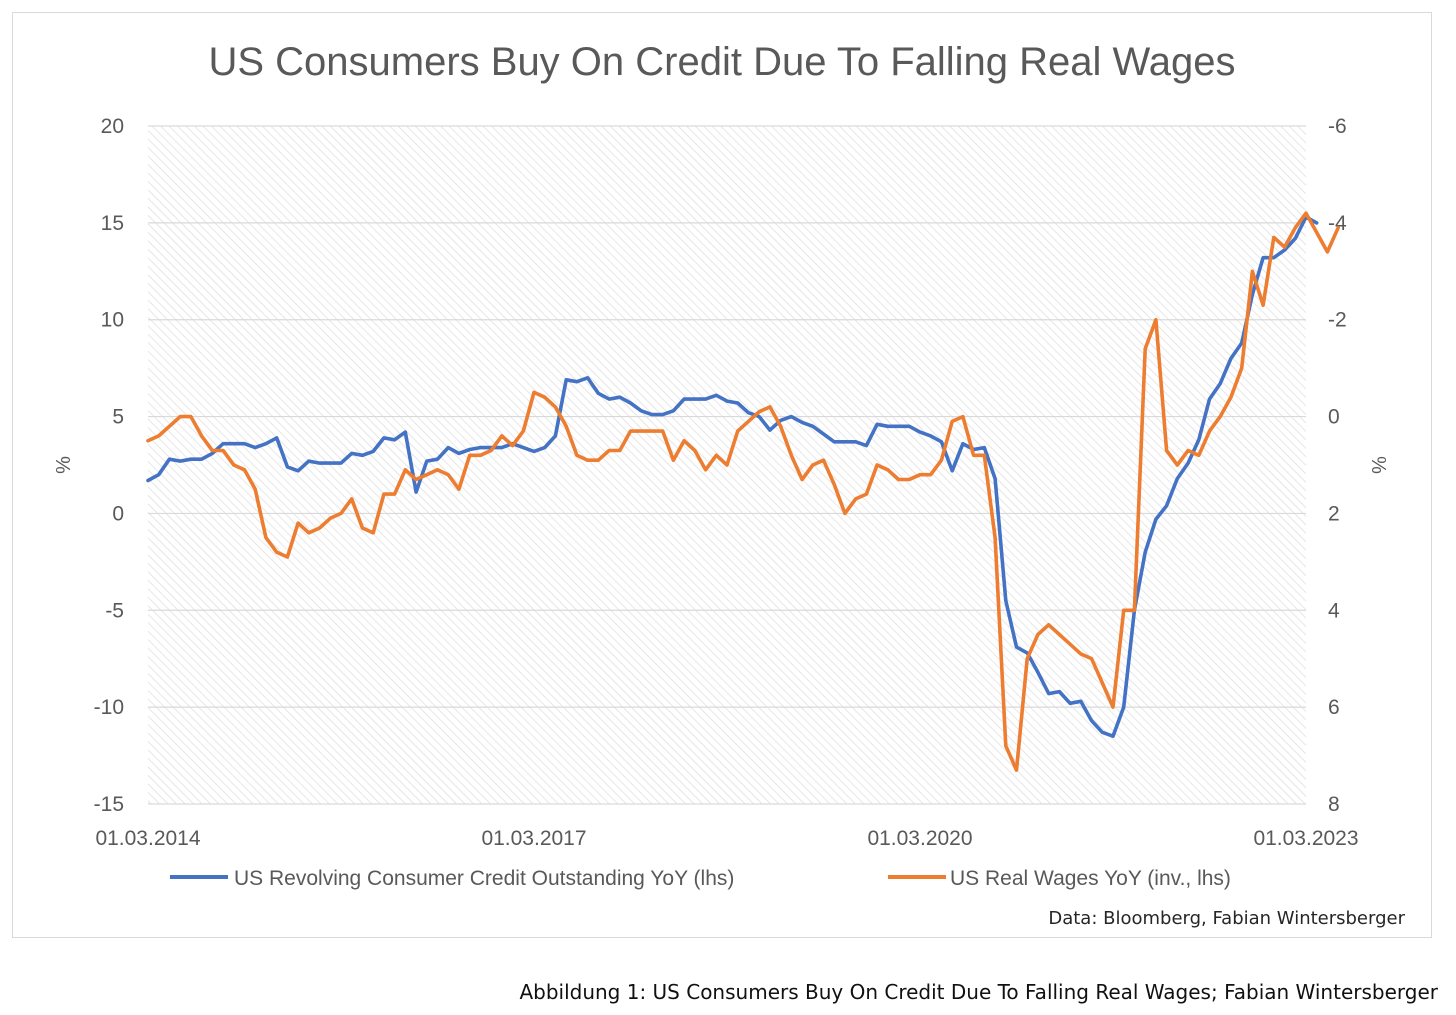 The height and width of the screenshot is (1015, 1456). I want to click on x-tick-label: 01.03.2023, so click(1305, 838).